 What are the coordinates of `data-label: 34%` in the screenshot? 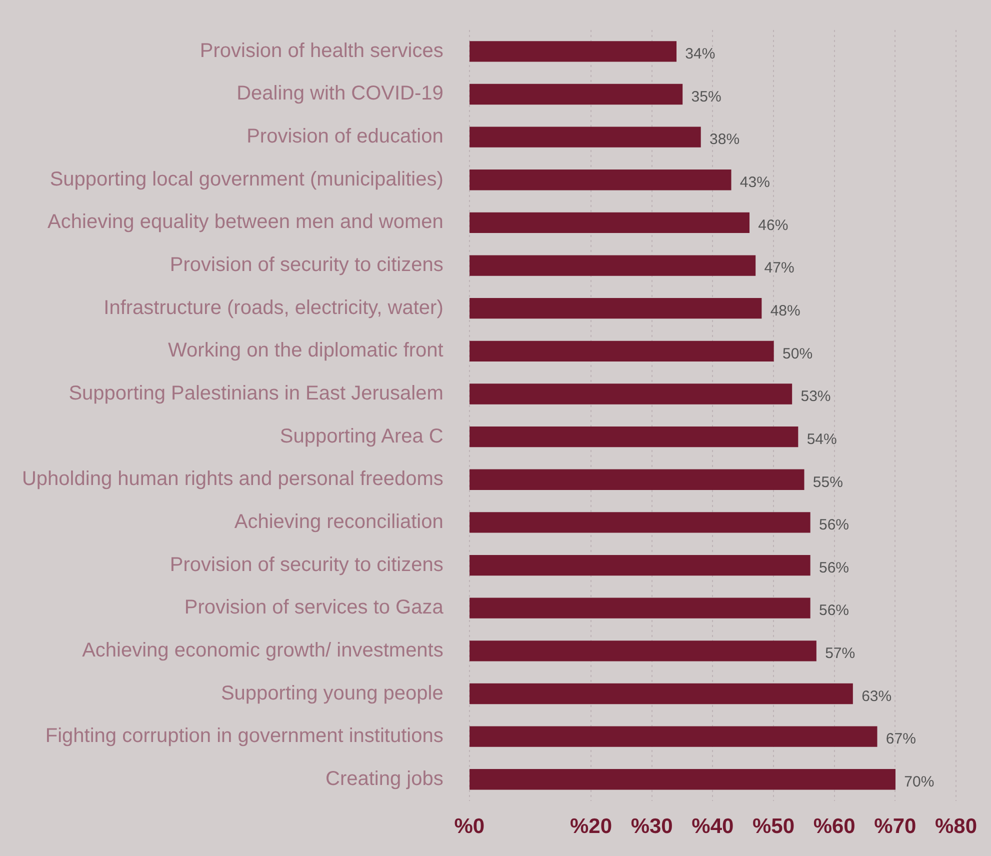 It's located at (700, 54).